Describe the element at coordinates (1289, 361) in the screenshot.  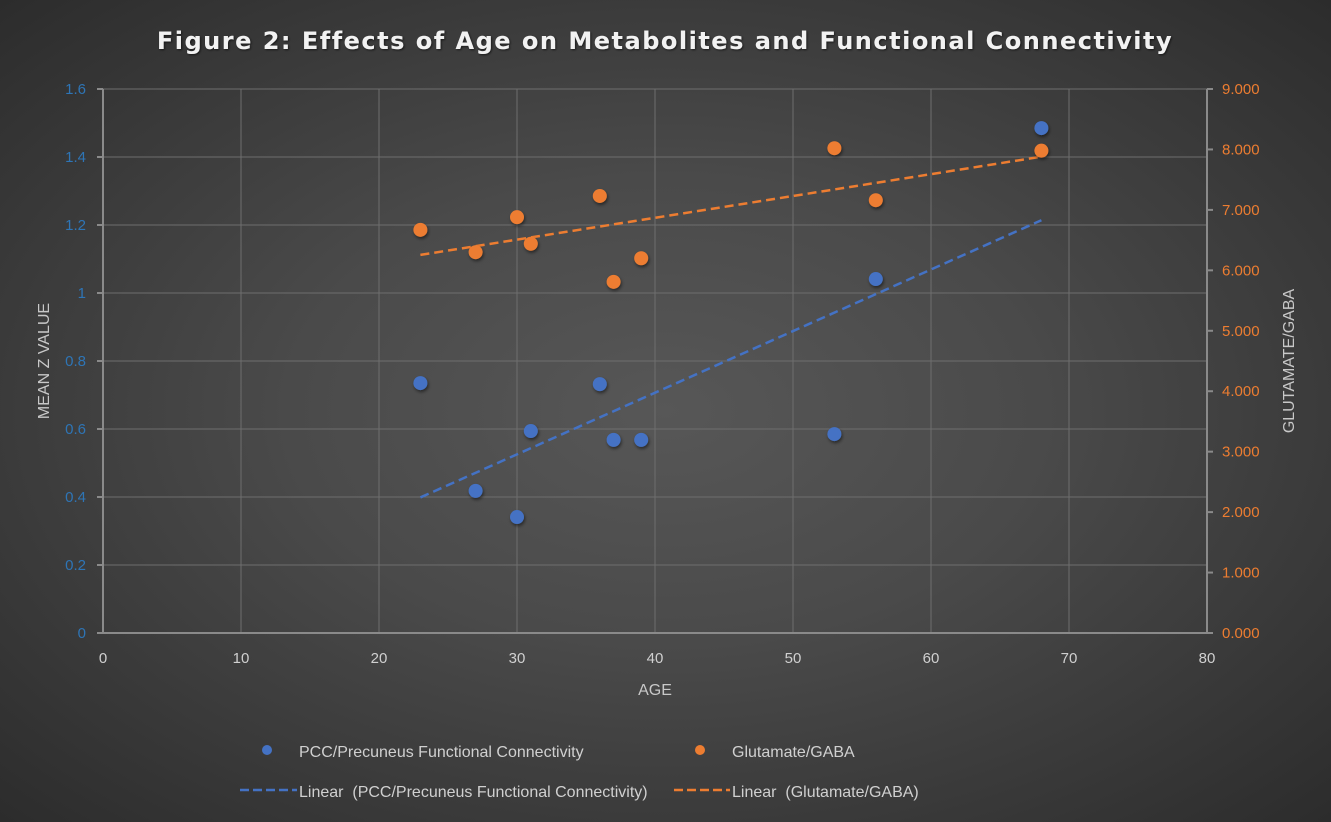
I see `y2-axis-title: GLUTAMATE/GABA` at that location.